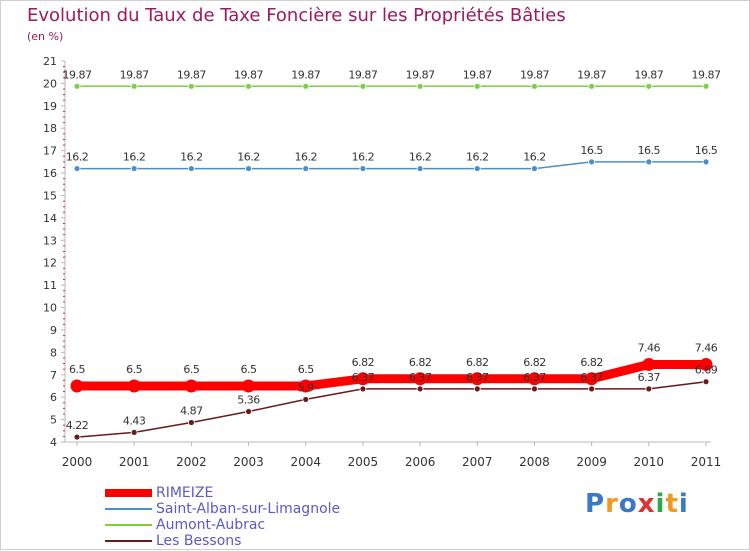  I want to click on series-line-saint-alban-sur-limagnole, so click(391, 165).